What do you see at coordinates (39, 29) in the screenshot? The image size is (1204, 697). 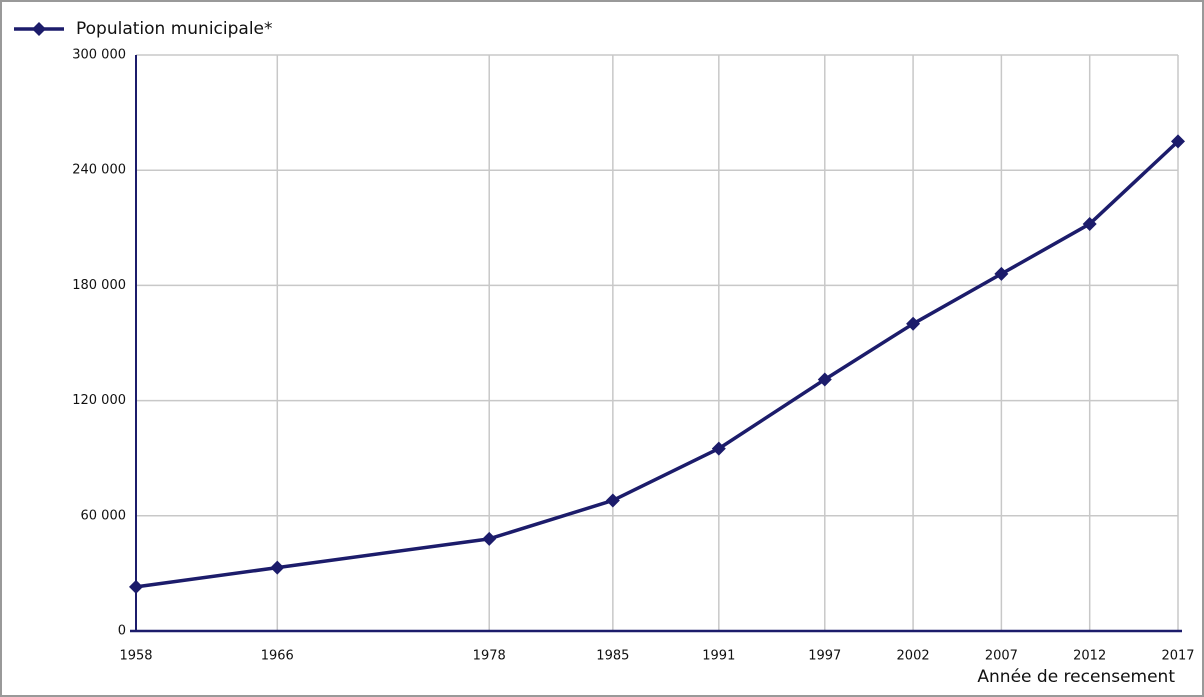 I see `legend-marker` at bounding box center [39, 29].